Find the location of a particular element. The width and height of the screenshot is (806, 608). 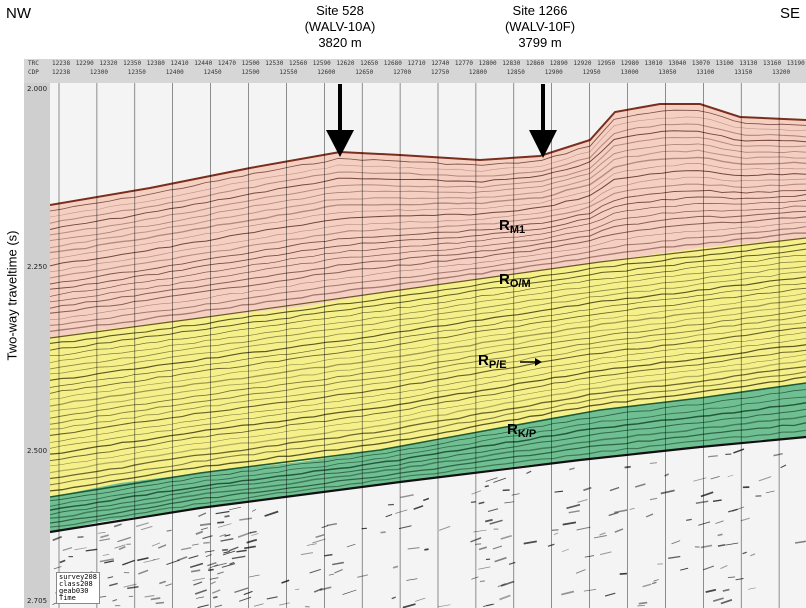

trc-number: 12950 is located at coordinates (606, 63).